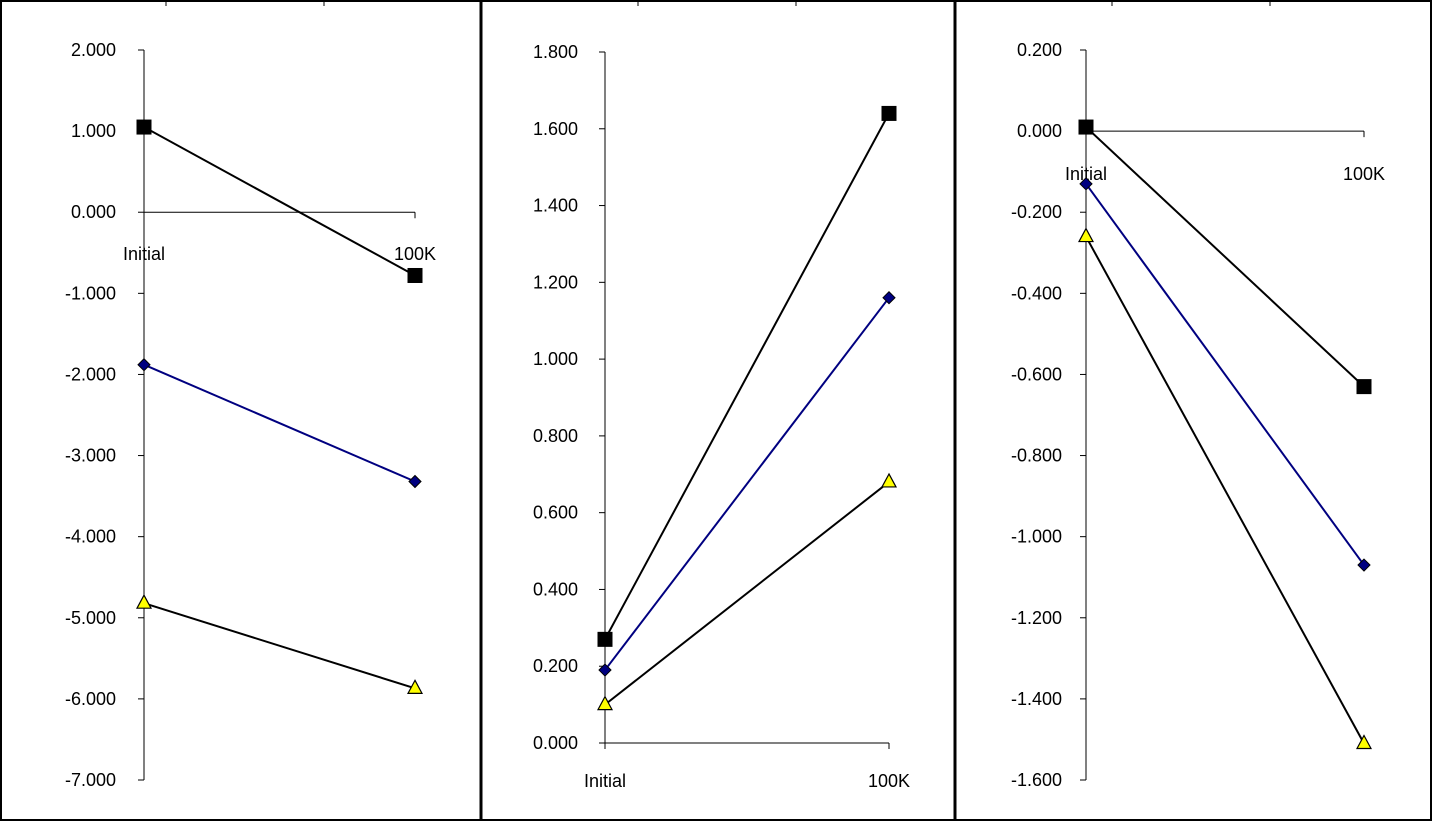 Image resolution: width=1432 pixels, height=821 pixels. What do you see at coordinates (90, 780) in the screenshot?
I see `y-tick-label: -7.000` at bounding box center [90, 780].